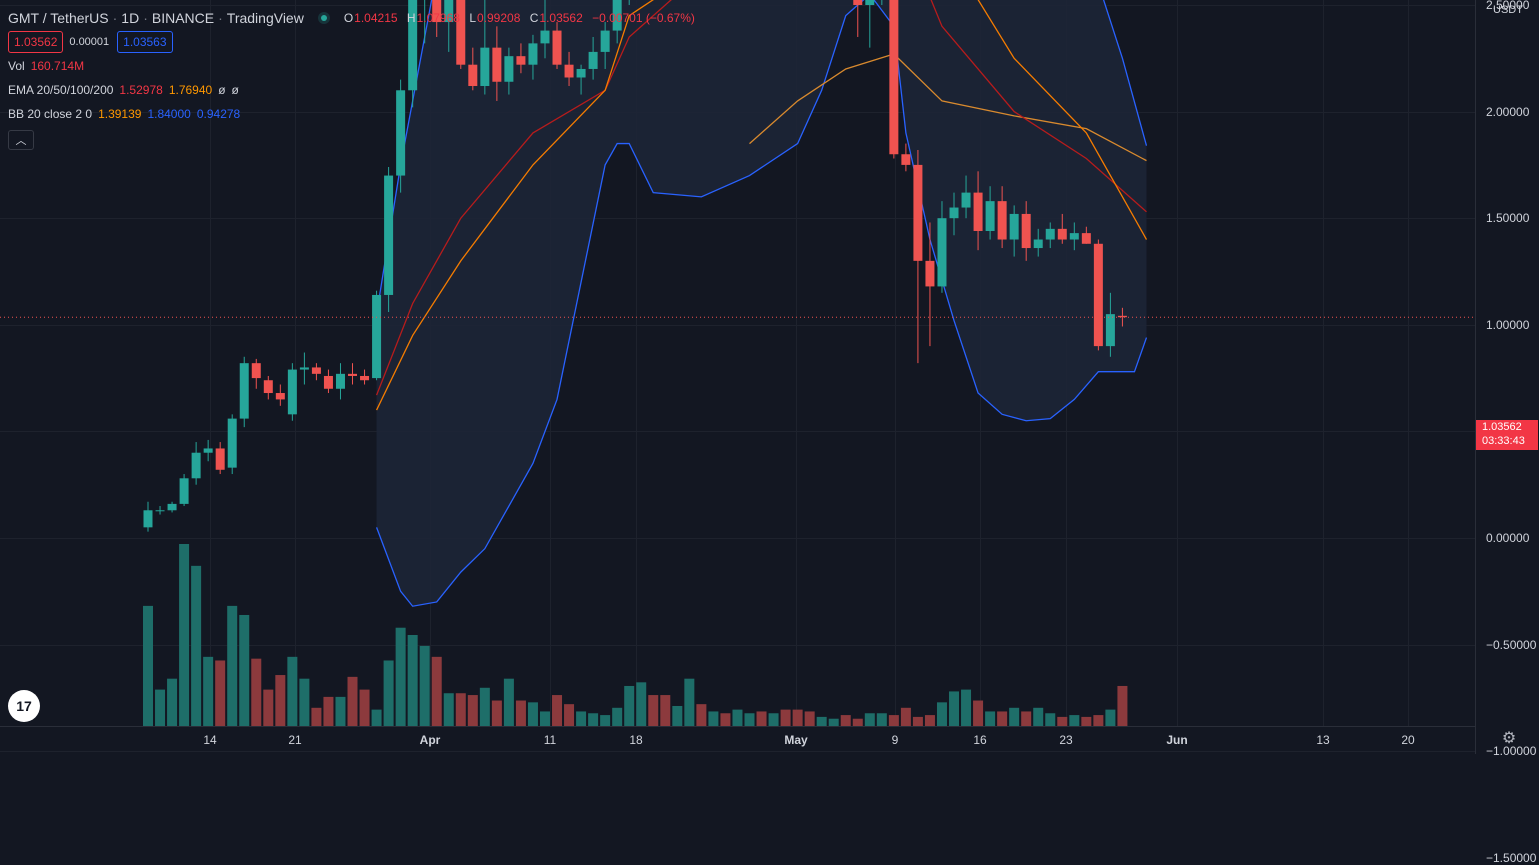 The image size is (1539, 865). I want to click on price-tick-label: 1.50000, so click(1508, 218).